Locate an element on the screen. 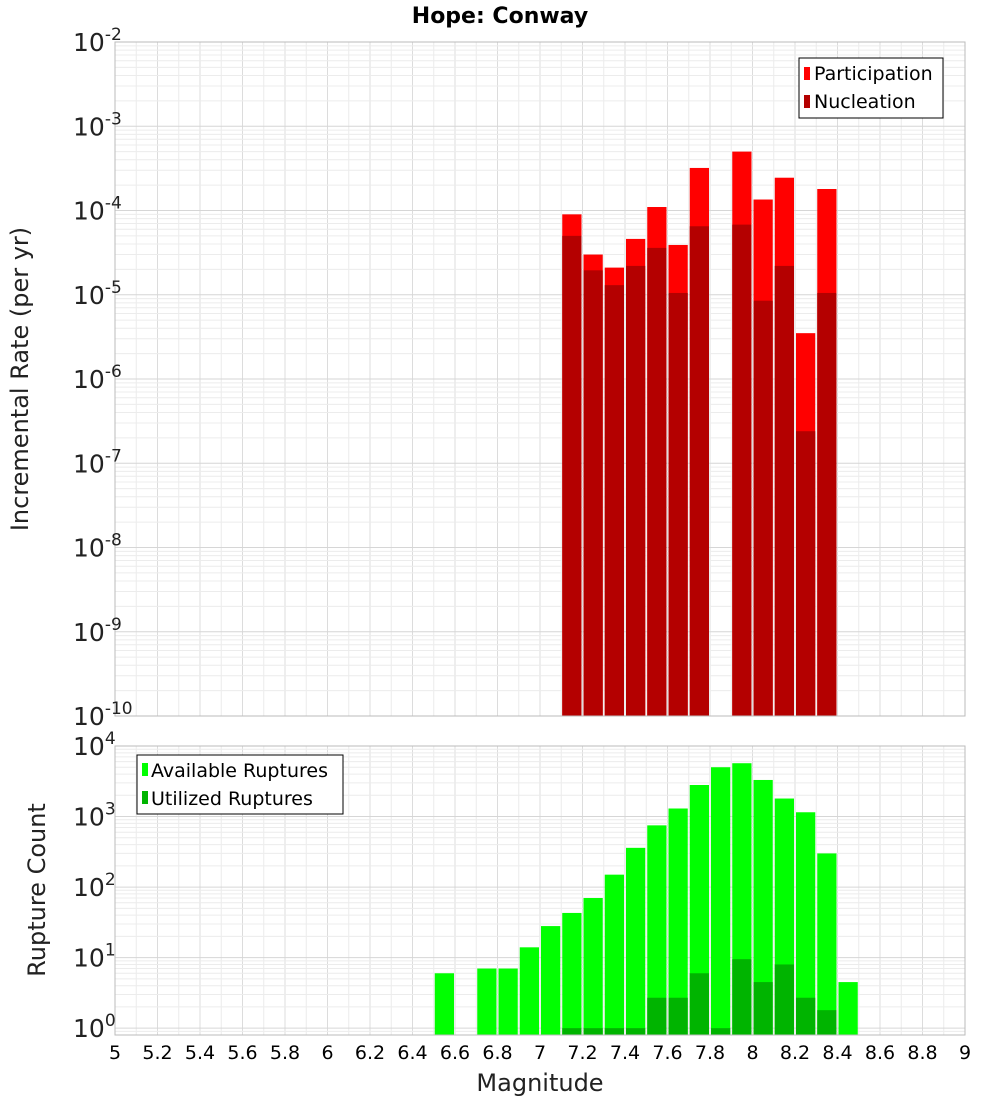 The height and width of the screenshot is (1104, 1000). x-tick-label: 9 is located at coordinates (965, 1053).